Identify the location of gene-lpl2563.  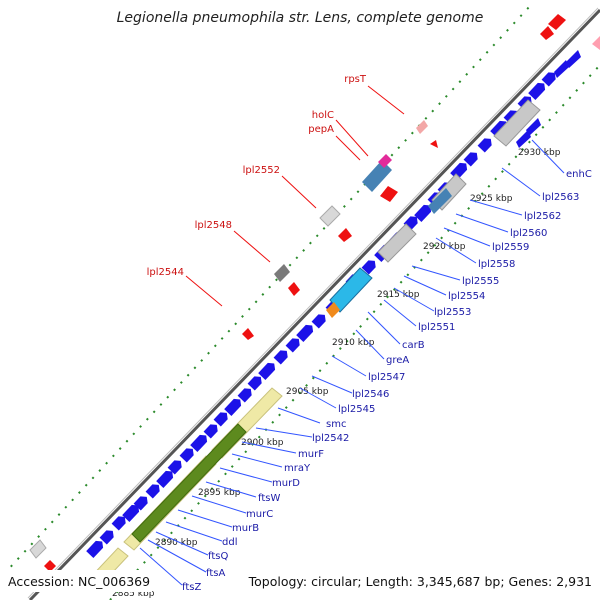
(517, 123).